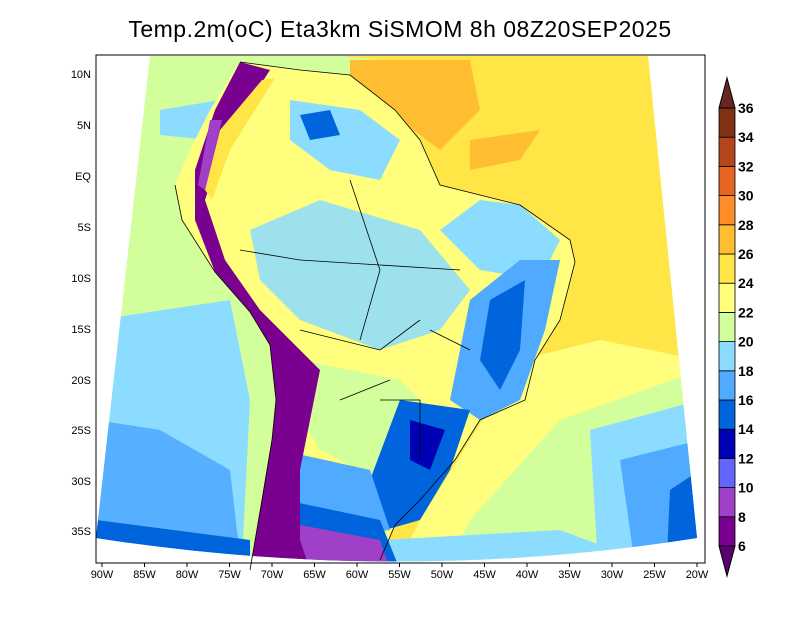 The width and height of the screenshot is (800, 618). Describe the element at coordinates (229, 575) in the screenshot. I see `lon-label: 75W` at that location.